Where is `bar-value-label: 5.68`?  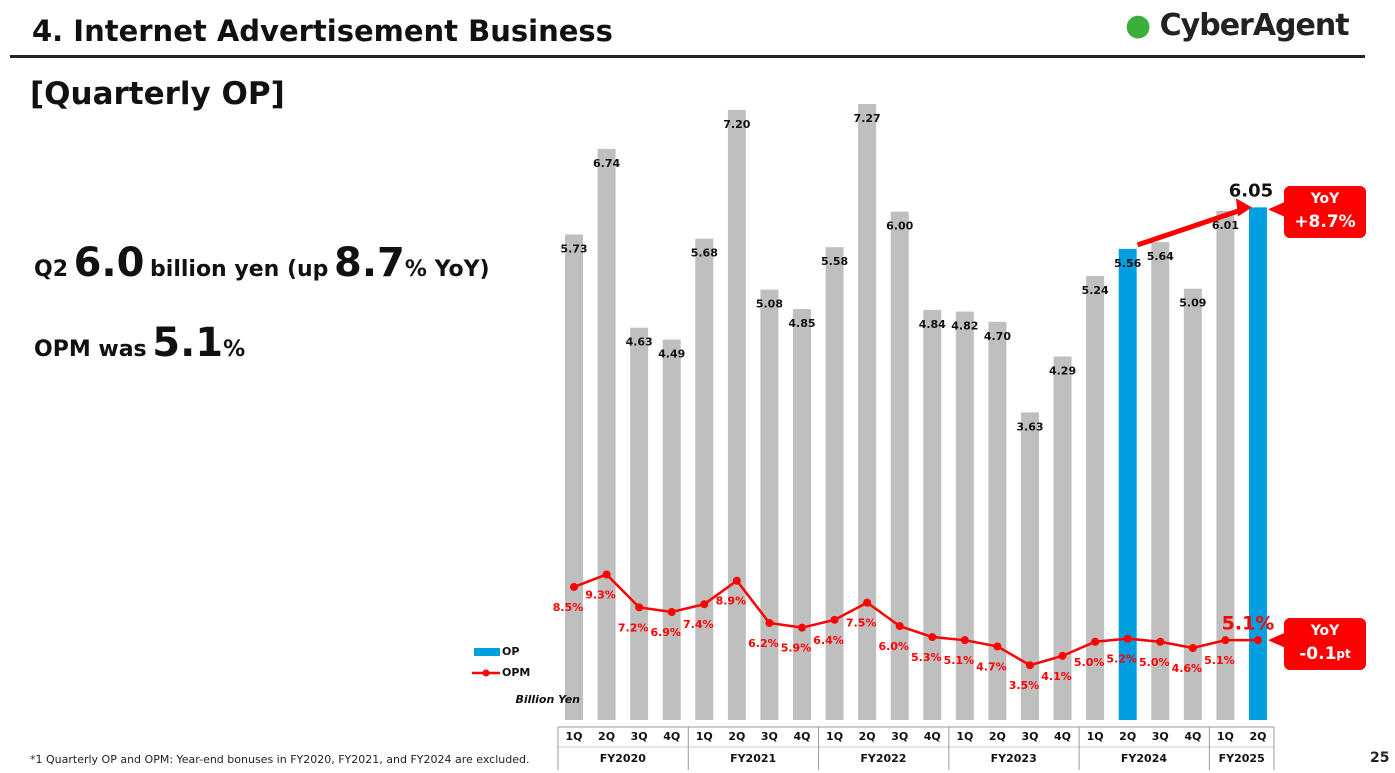 bar-value-label: 5.68 is located at coordinates (704, 253).